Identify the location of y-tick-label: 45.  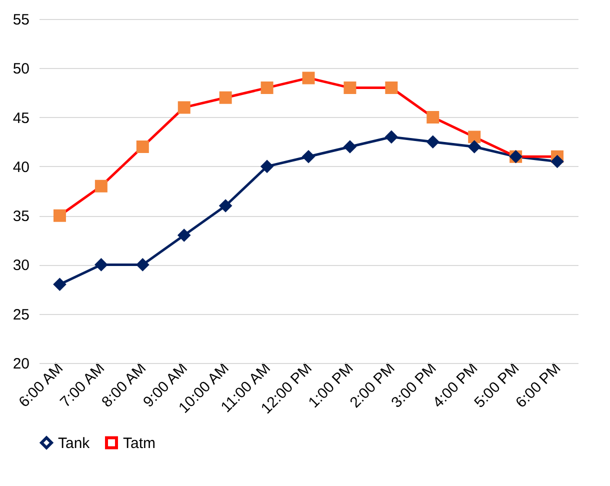
(21, 118).